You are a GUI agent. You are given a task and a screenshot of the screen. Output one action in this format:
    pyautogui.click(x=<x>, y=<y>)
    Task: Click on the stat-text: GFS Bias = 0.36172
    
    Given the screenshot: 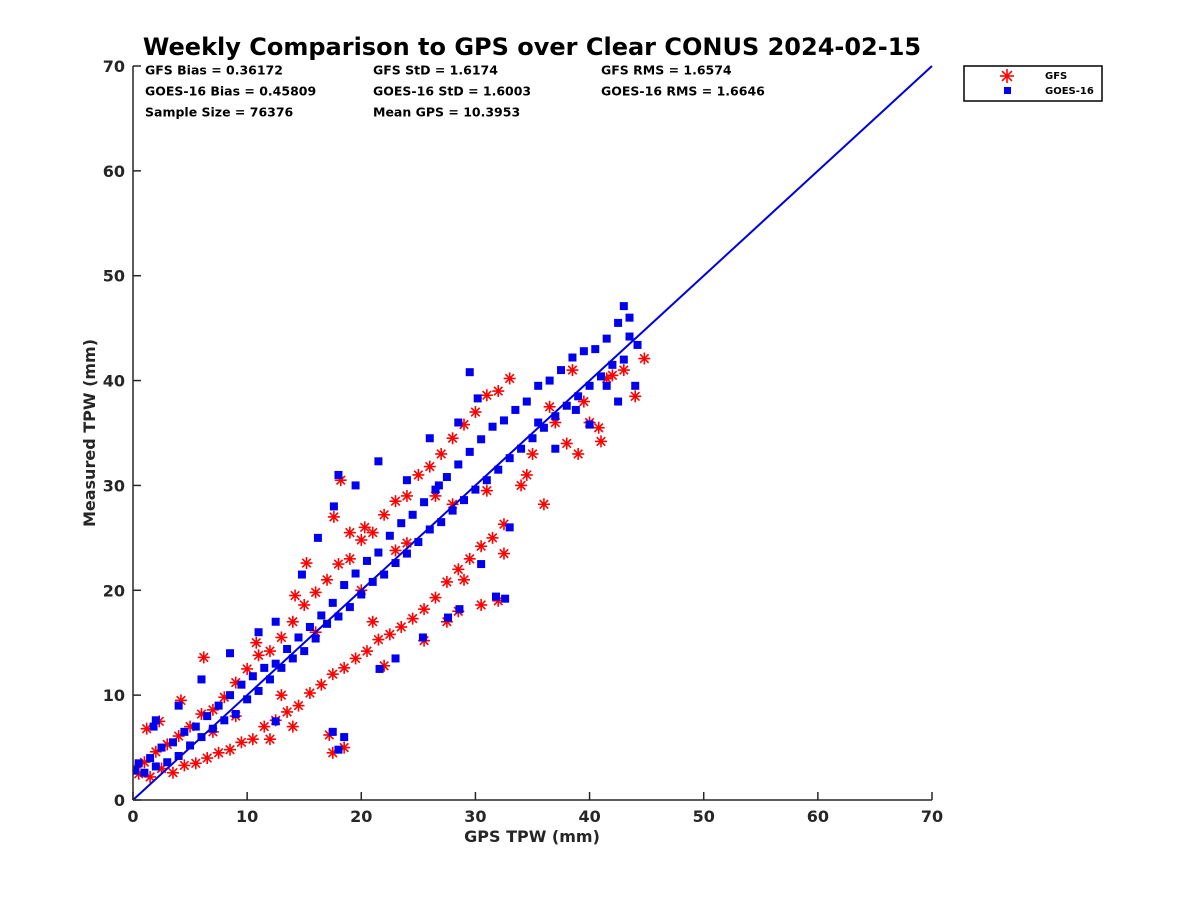 What is the action you would take?
    pyautogui.click(x=214, y=70)
    